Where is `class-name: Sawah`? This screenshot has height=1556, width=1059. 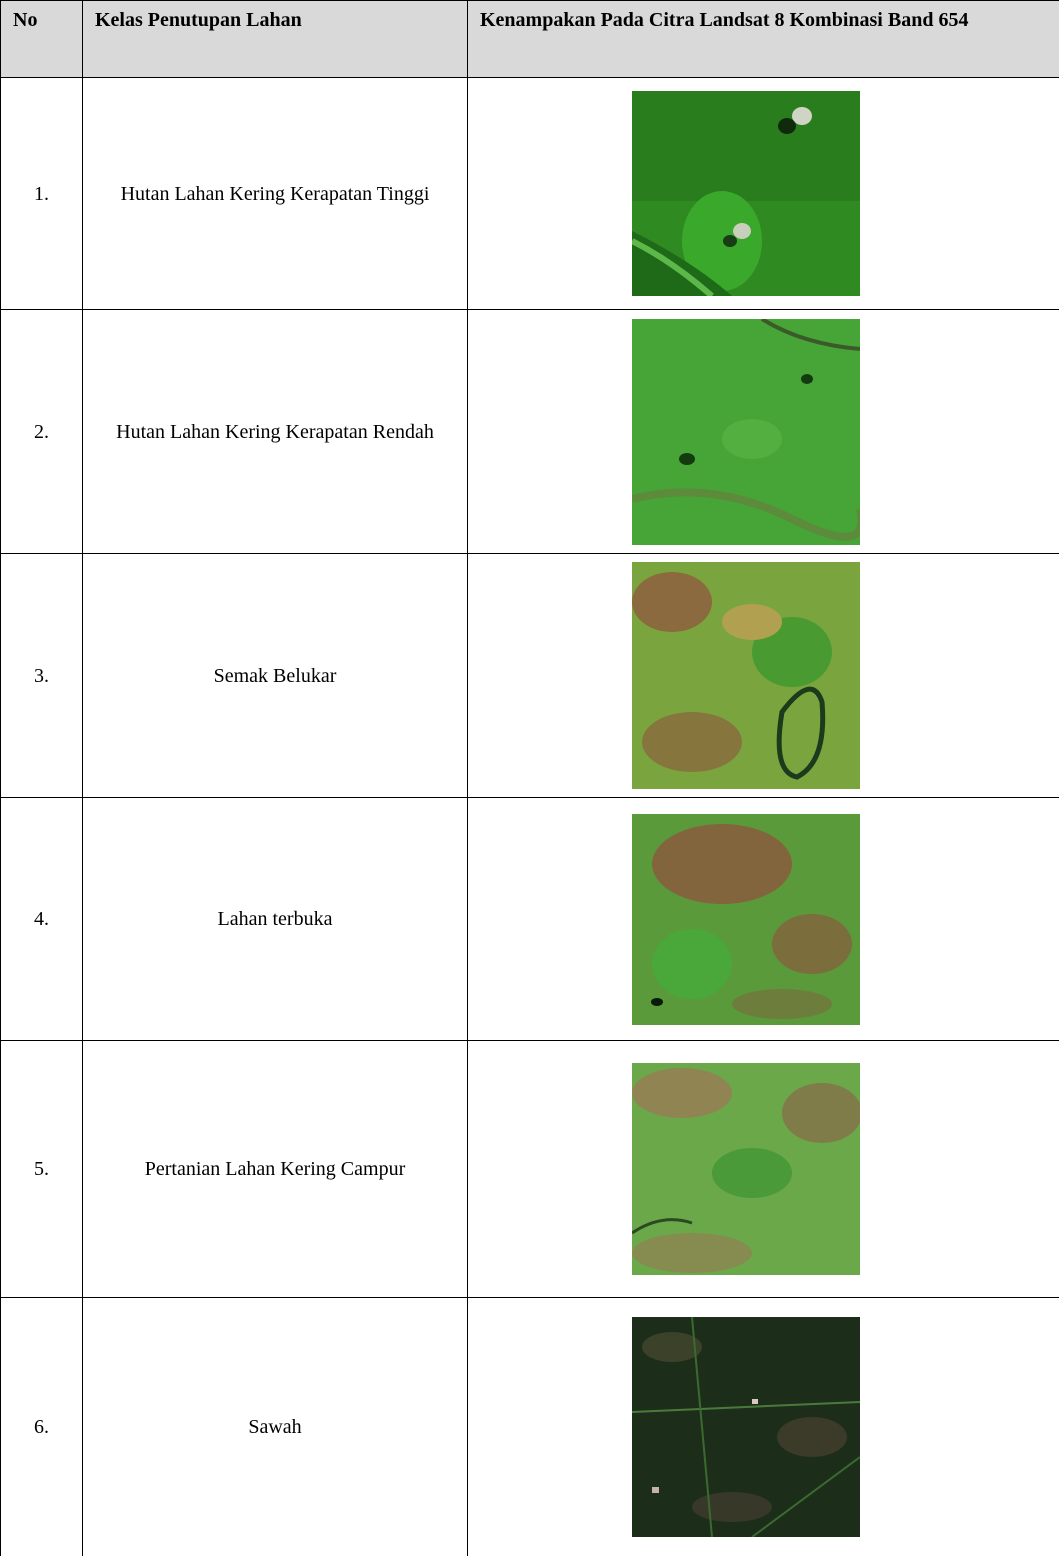
class-name: Sawah is located at coordinates (275, 1427).